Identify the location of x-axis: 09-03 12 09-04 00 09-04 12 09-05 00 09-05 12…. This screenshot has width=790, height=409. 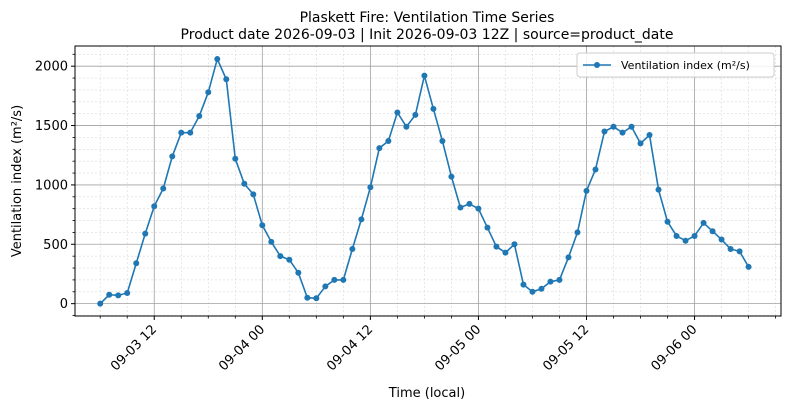
(437, 345).